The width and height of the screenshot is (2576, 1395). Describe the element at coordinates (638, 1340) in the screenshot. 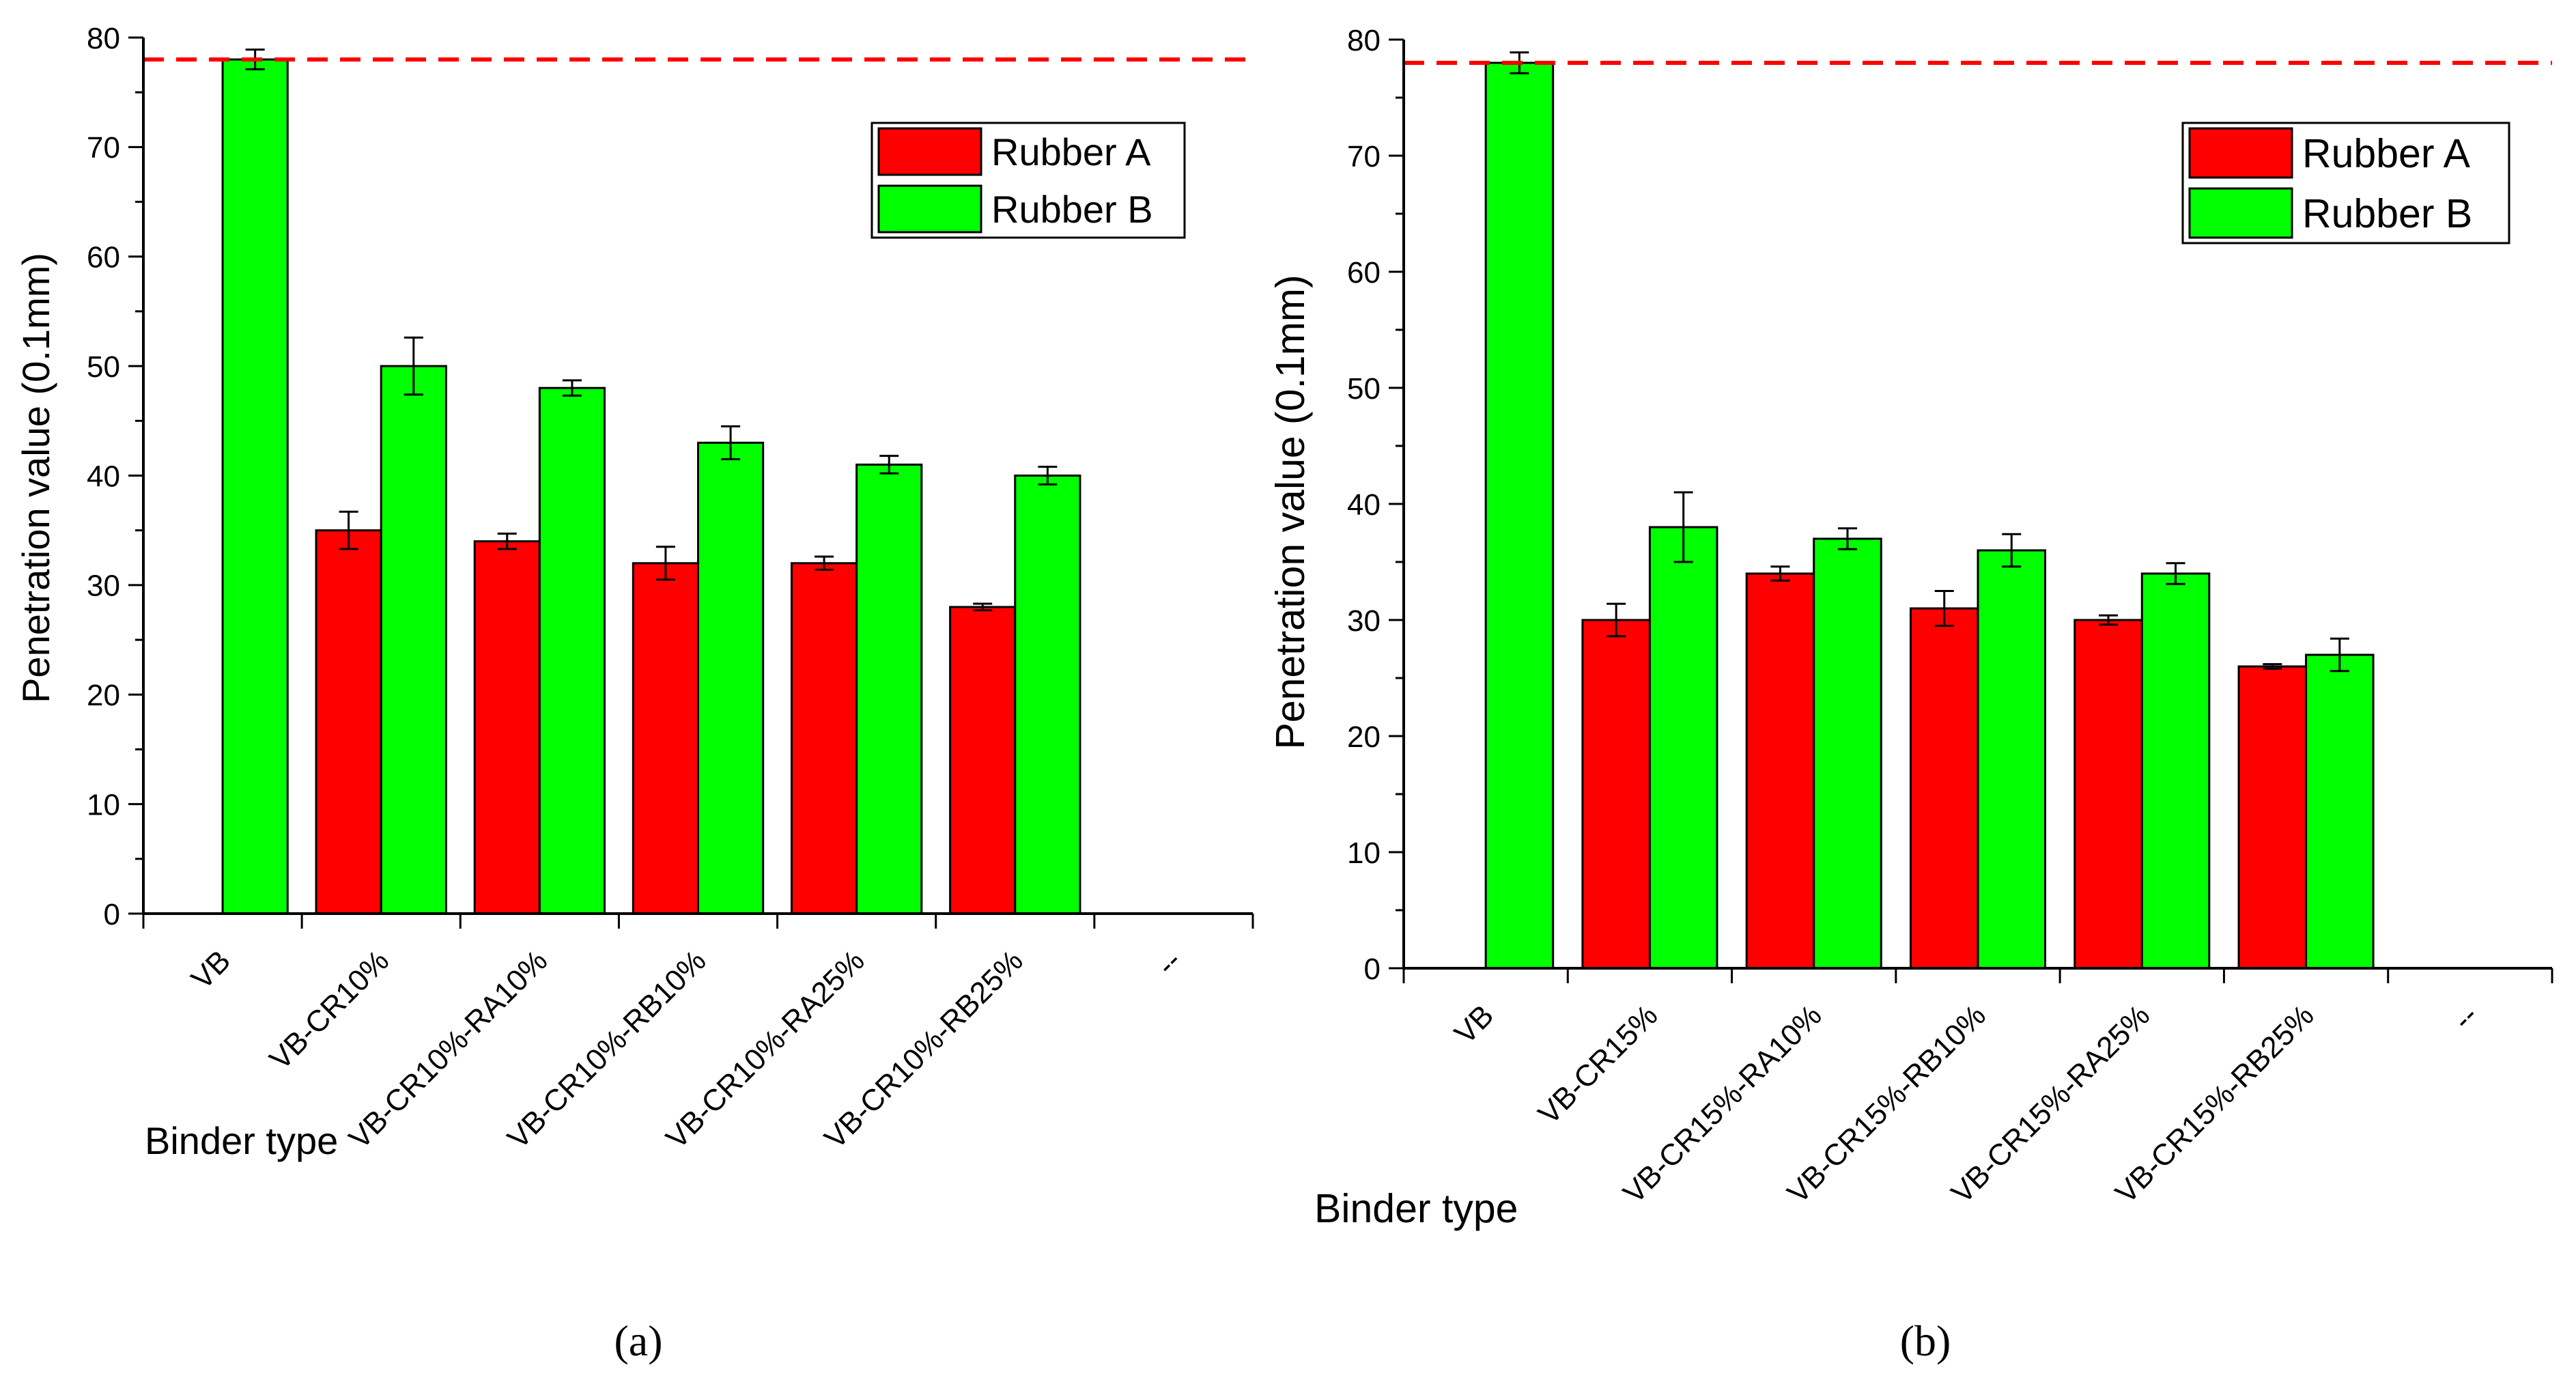

I see `panel-label: (a)` at that location.